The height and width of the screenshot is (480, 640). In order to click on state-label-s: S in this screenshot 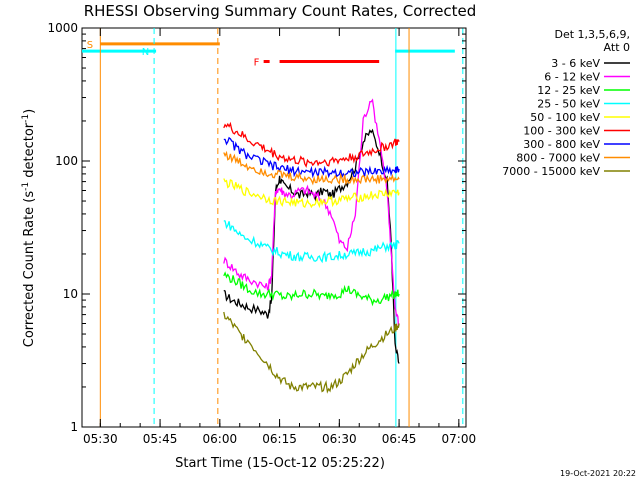, I will do `click(90, 45)`.